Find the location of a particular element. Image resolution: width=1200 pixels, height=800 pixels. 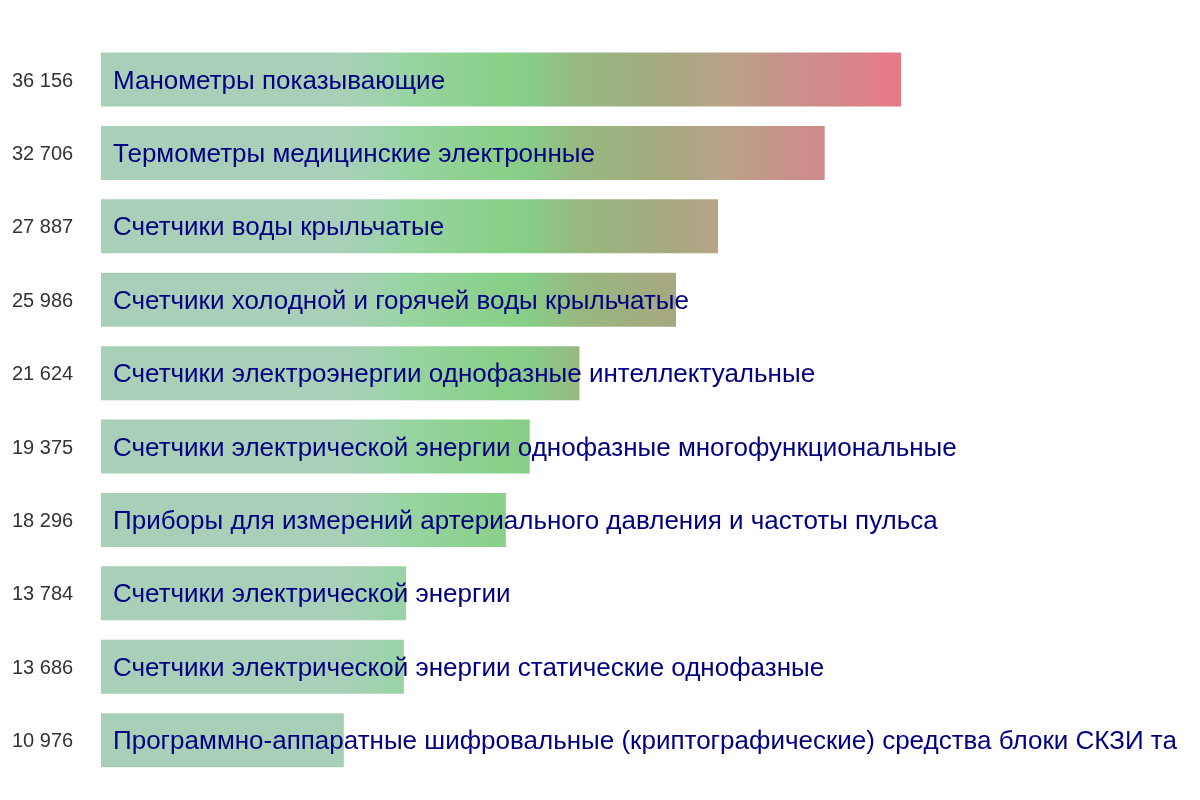

data-label: 13 784 is located at coordinates (43, 593).